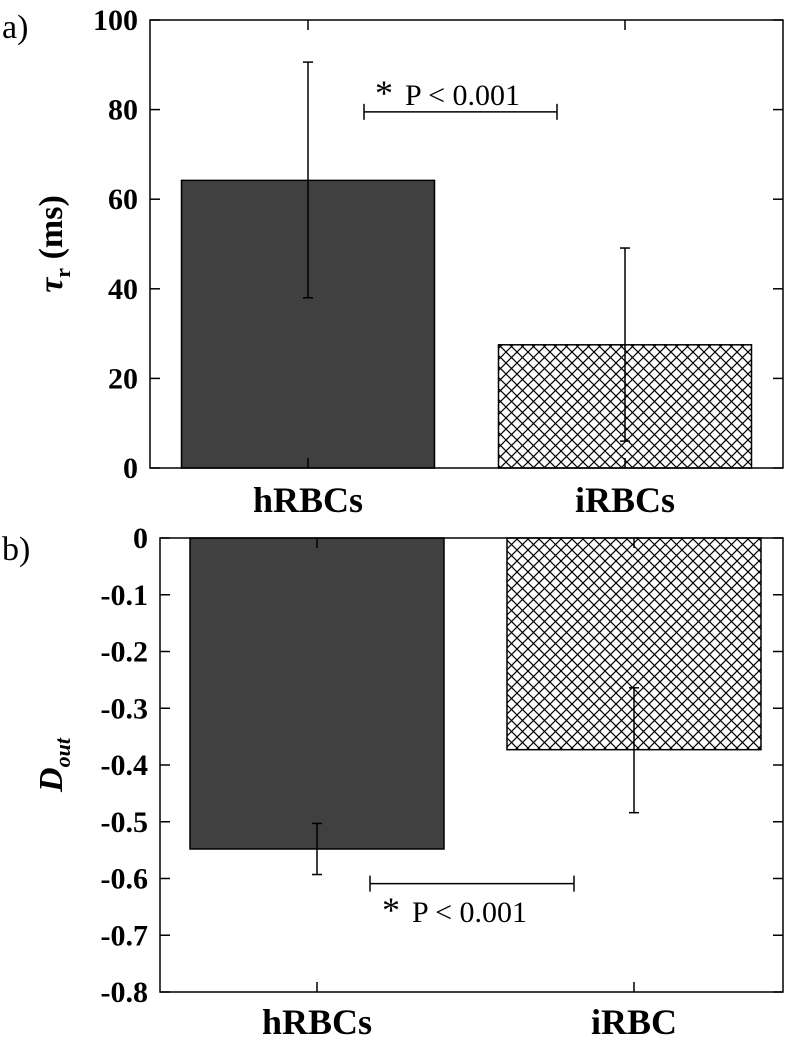 This screenshot has width=800, height=1042. Describe the element at coordinates (625, 500) in the screenshot. I see `category-label-iRBCs: iRBCs` at that location.